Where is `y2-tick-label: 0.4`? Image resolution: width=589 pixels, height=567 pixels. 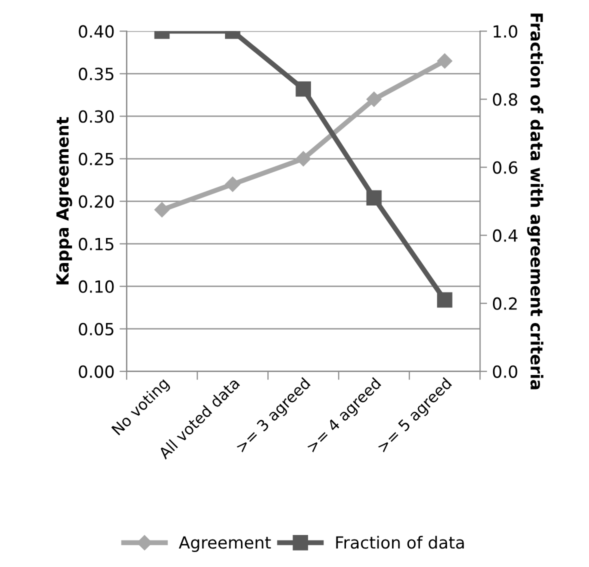 y2-tick-label: 0.4 is located at coordinates (505, 235).